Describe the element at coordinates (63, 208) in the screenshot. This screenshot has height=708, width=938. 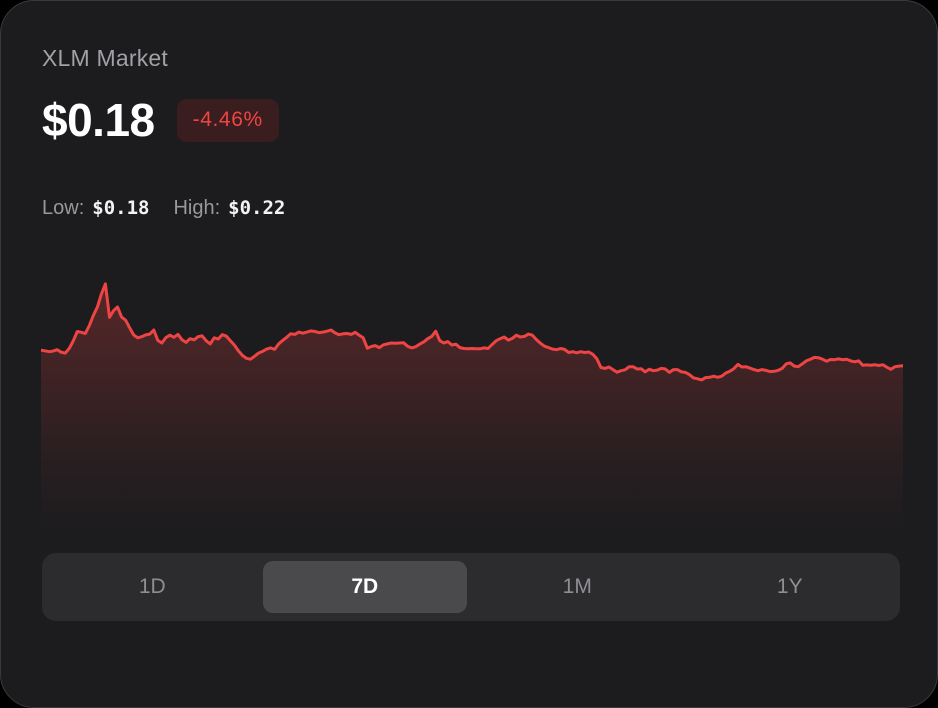
I see `low-label: Low:` at that location.